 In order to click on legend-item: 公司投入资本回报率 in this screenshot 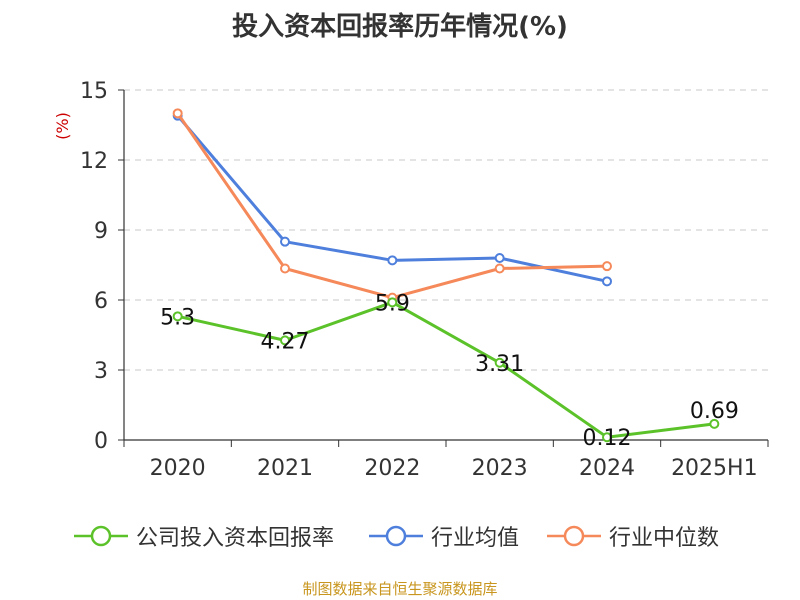, I will do `click(204, 536)`.